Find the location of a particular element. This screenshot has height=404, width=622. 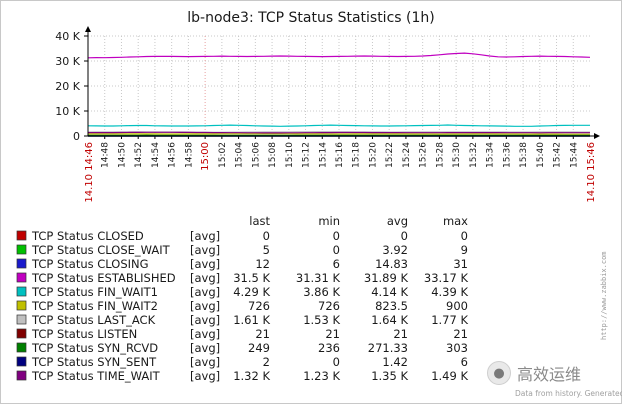

legend-last-value: 2 is located at coordinates (266, 362).